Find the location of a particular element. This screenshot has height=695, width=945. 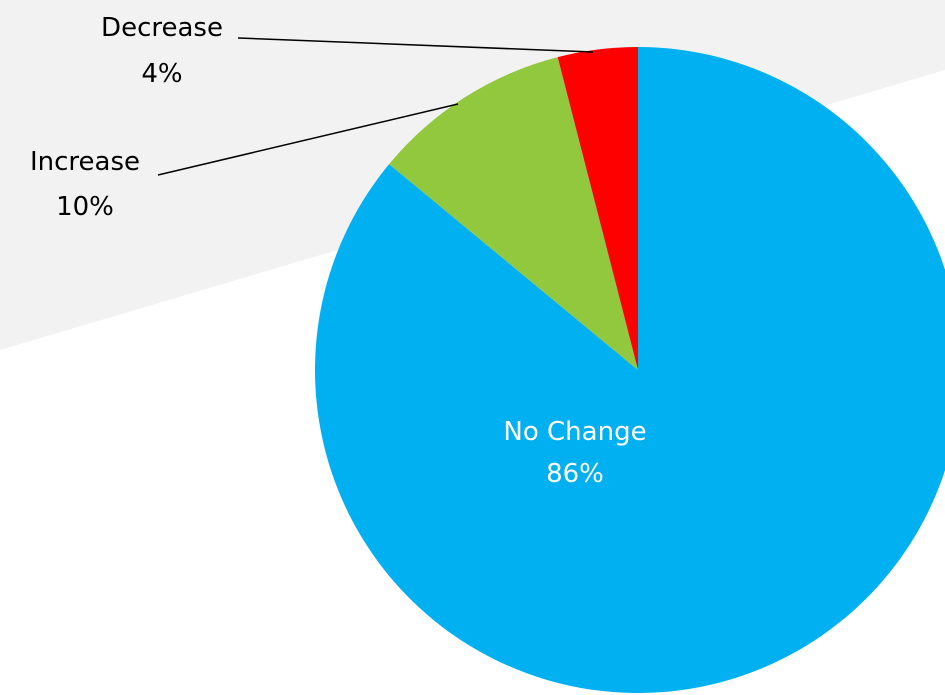

label-category-no-change: No Change is located at coordinates (574, 432).